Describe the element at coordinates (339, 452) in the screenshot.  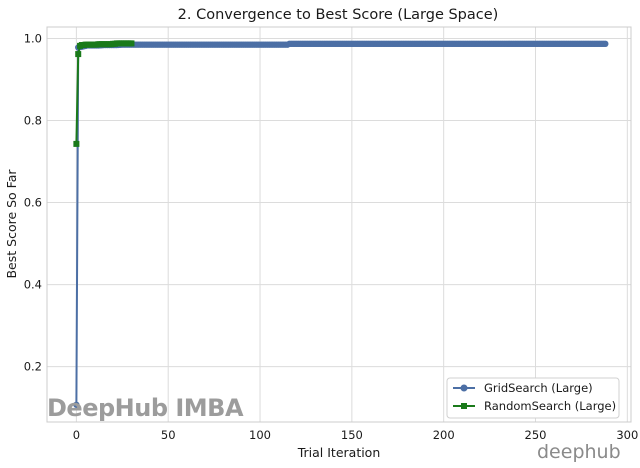
I see `x-axis-label: Trial Iteration` at that location.